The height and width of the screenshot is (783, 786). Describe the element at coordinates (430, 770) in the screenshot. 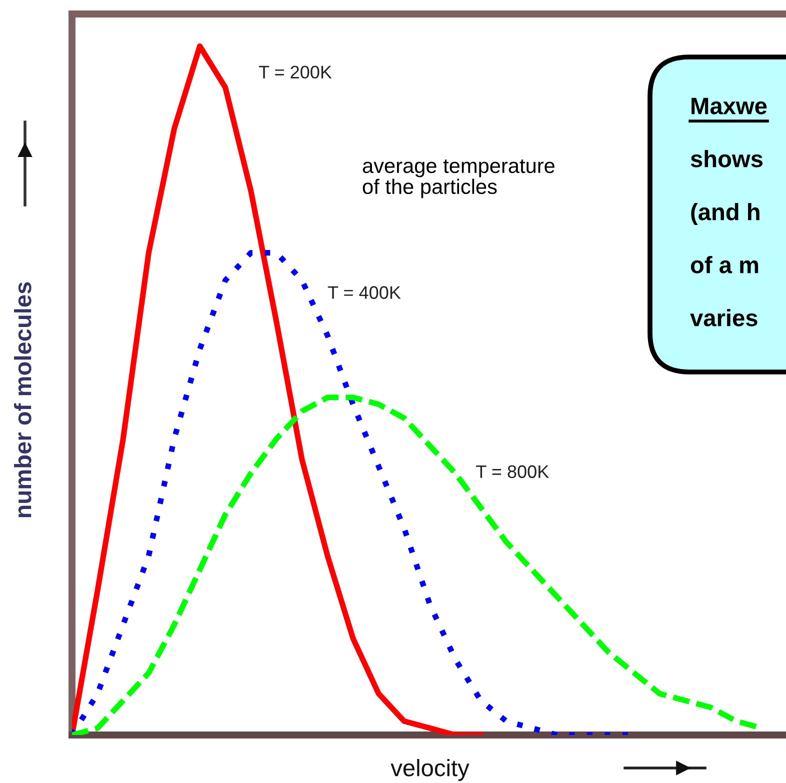

I see `x-axis-title: velocity` at that location.